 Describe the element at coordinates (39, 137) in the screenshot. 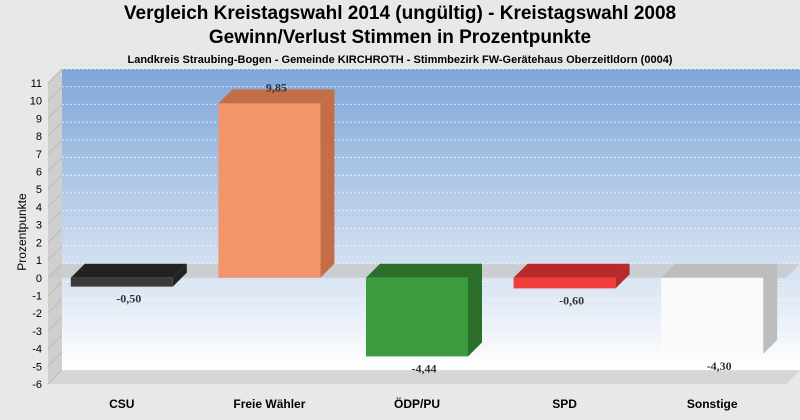

I see `y-tick-label: 8` at that location.